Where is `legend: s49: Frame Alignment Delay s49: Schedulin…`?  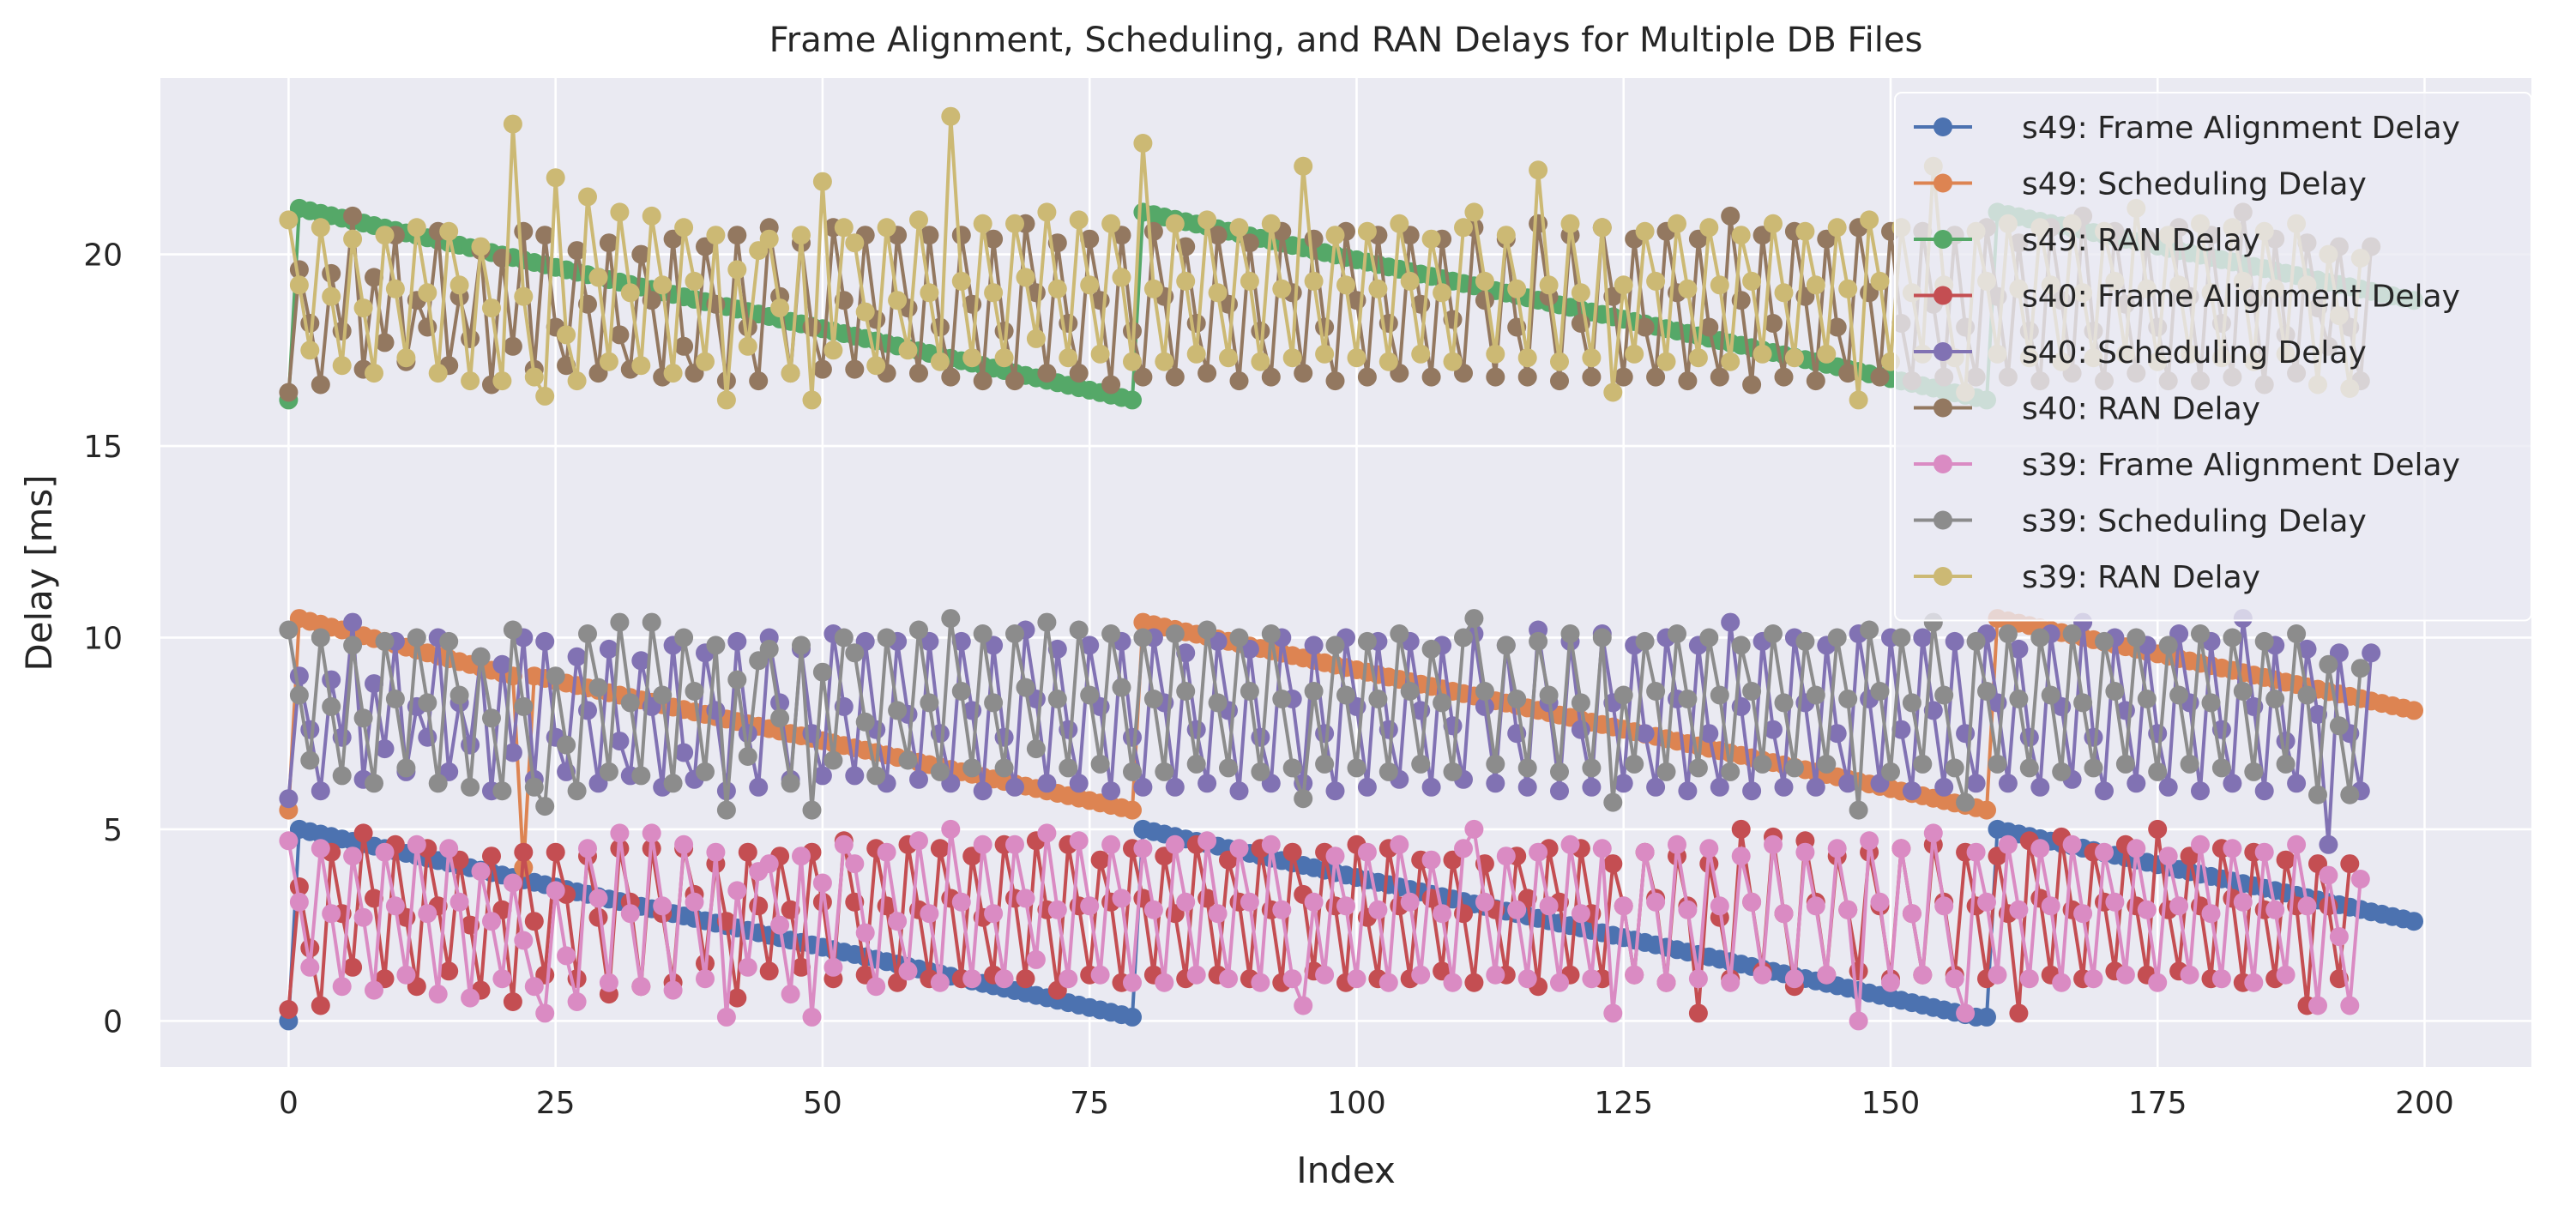
legend: s49: Frame Alignment Delay s49: Schedulin… is located at coordinates (2213, 357).